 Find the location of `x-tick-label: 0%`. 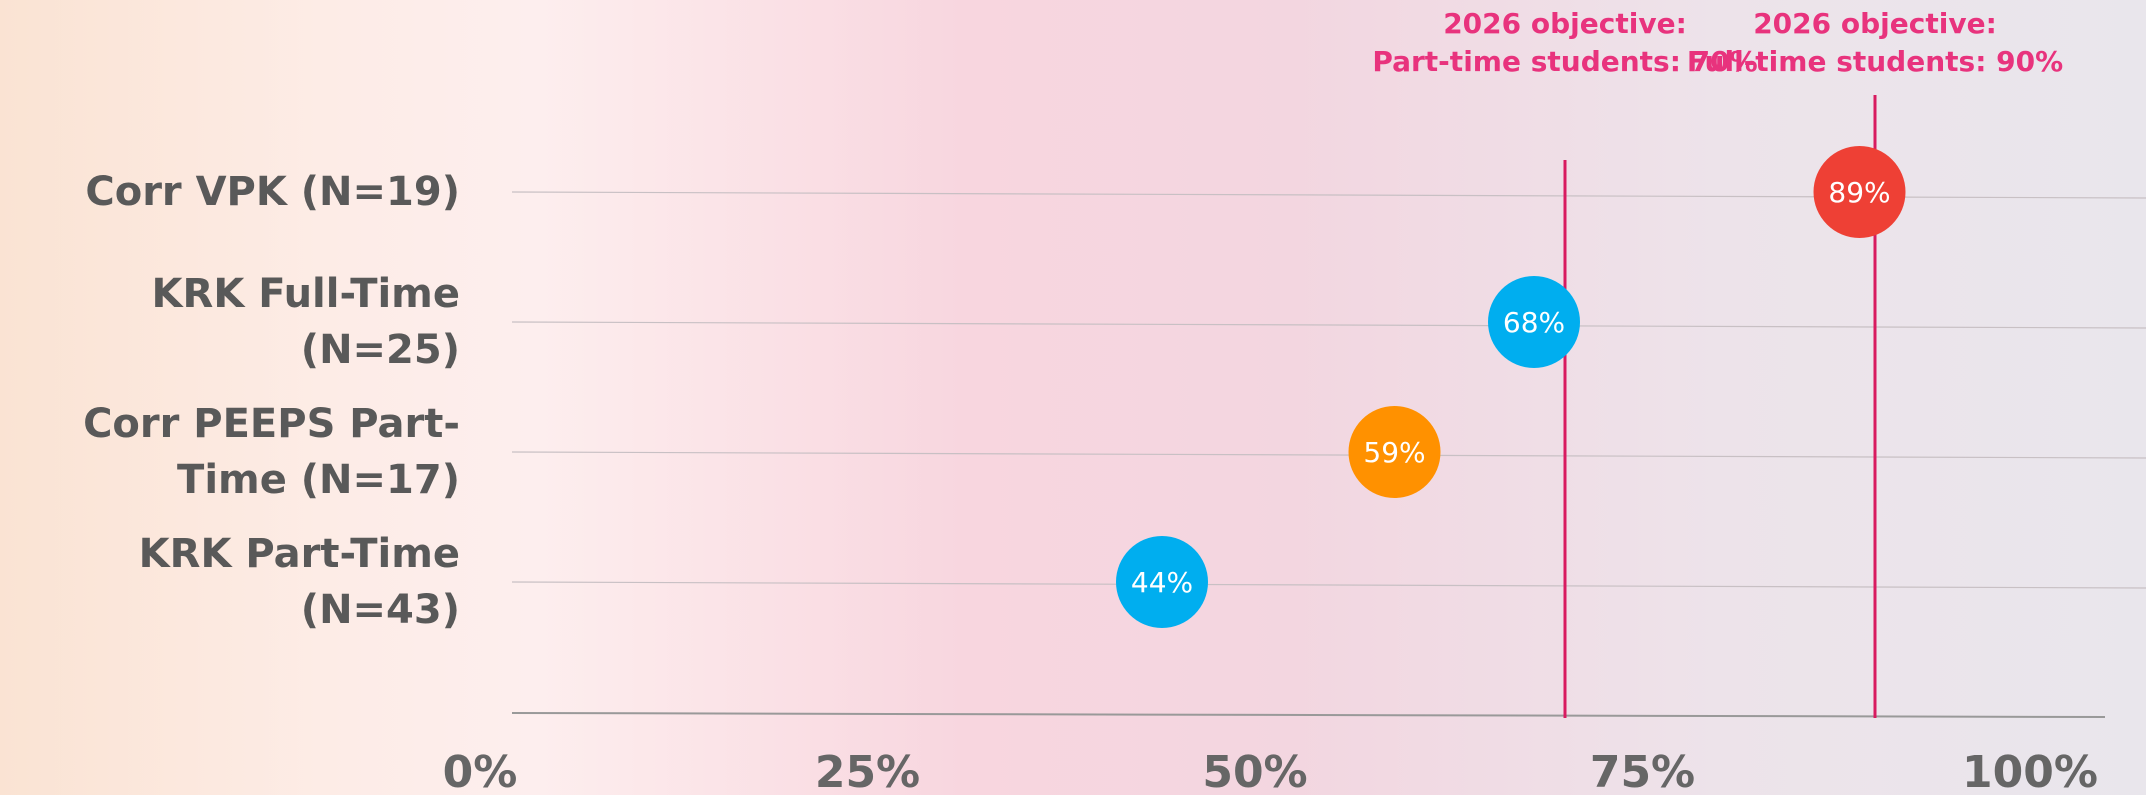

x-tick-label: 0% is located at coordinates (480, 771).